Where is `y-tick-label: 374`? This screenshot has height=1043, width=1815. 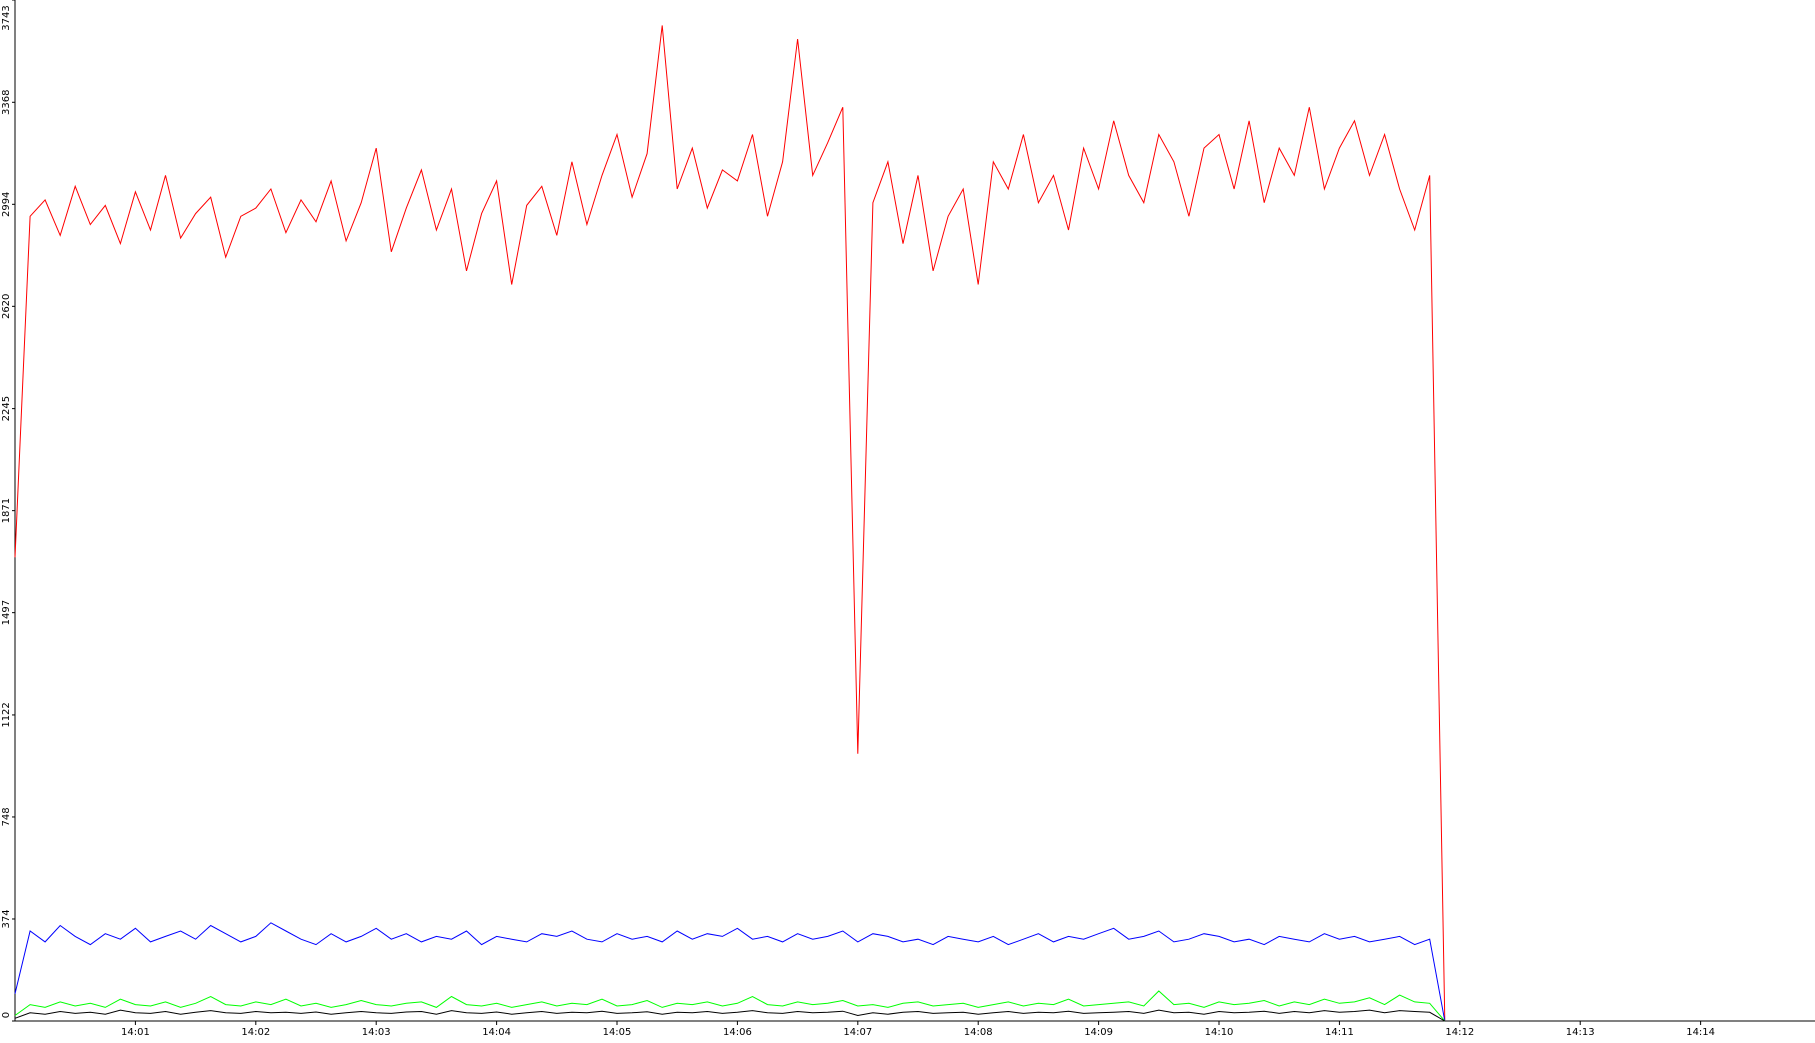 y-tick-label: 374 is located at coordinates (6, 918).